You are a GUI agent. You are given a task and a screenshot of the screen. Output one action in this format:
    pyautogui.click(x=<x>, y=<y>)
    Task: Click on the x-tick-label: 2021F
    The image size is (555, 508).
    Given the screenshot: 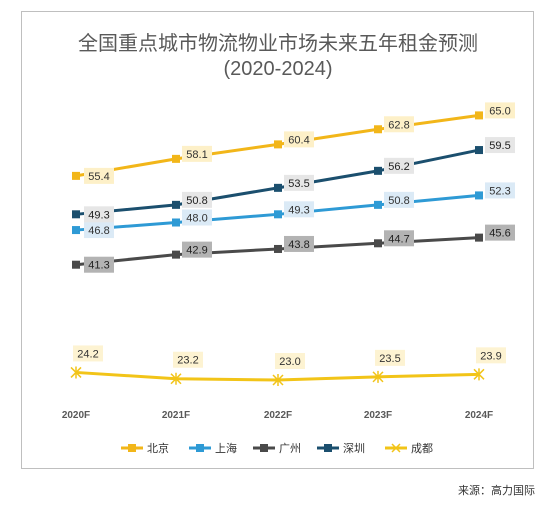 What is the action you would take?
    pyautogui.click(x=176, y=415)
    